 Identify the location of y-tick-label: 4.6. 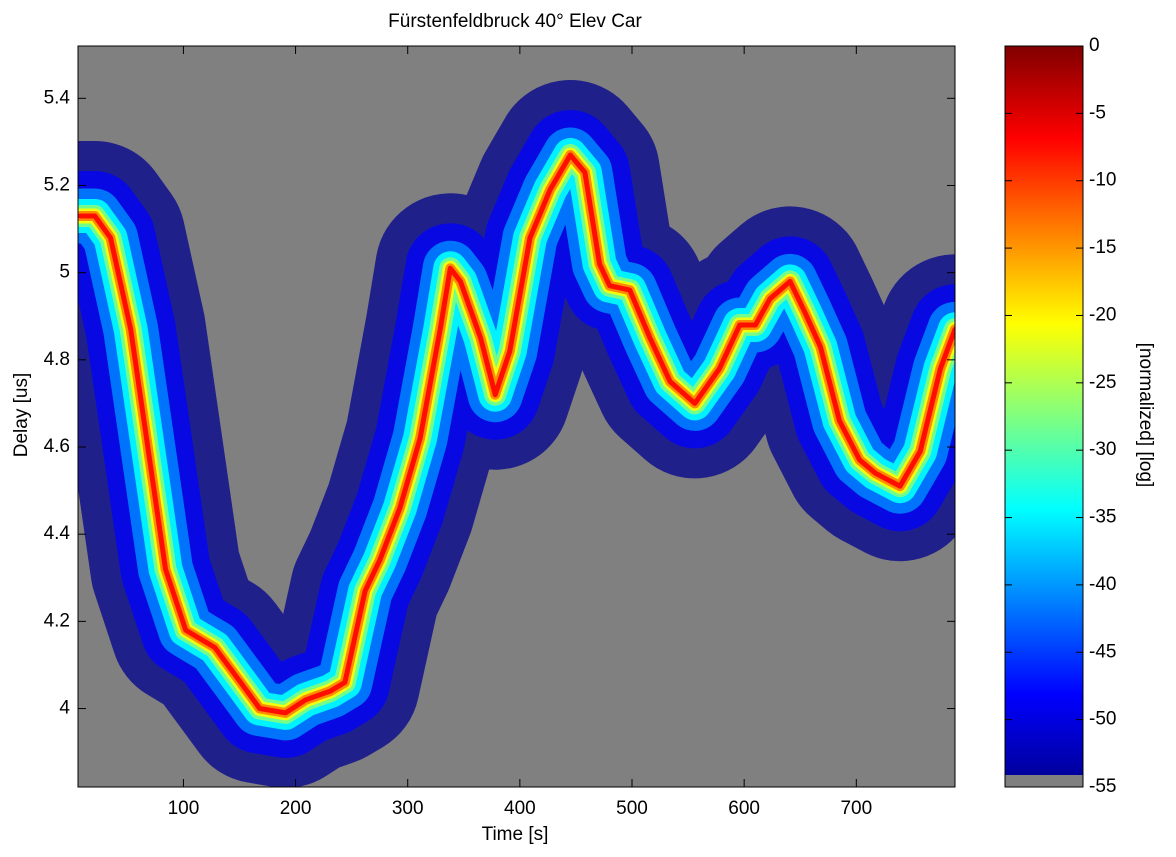
(57, 446).